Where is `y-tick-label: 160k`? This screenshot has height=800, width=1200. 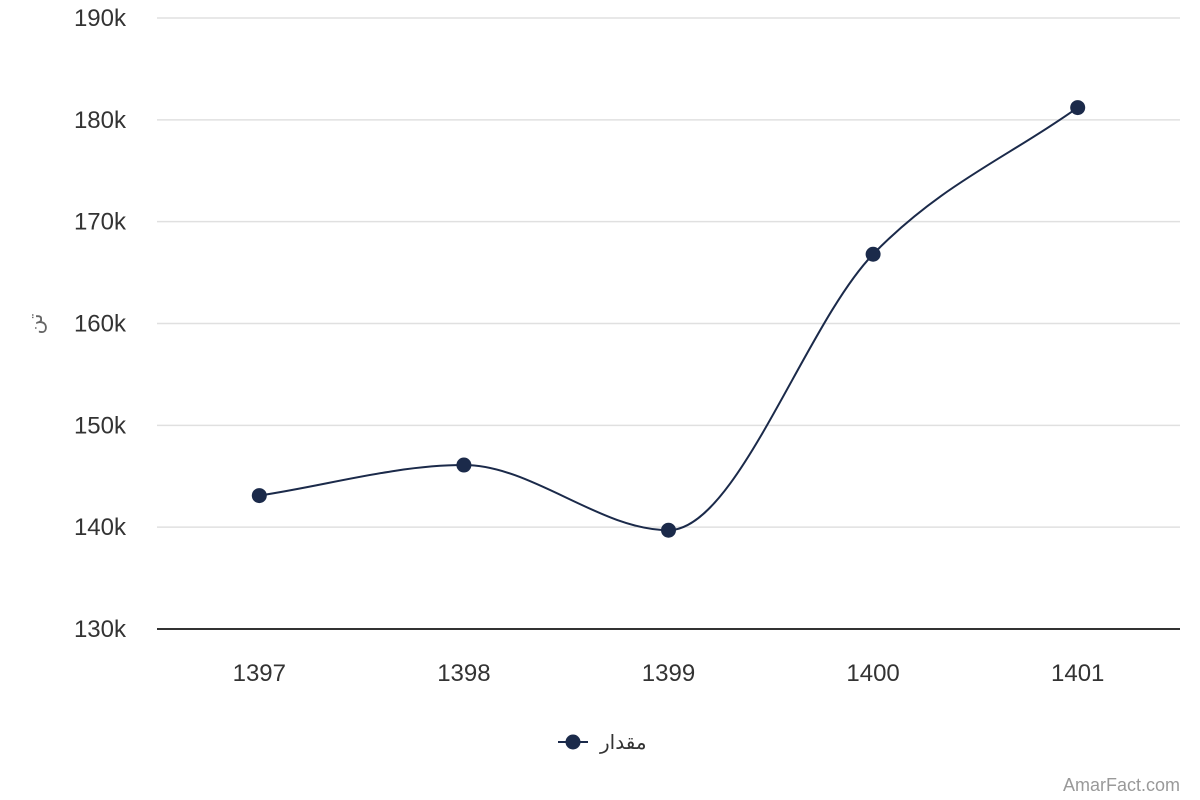
y-tick-label: 160k is located at coordinates (100, 324).